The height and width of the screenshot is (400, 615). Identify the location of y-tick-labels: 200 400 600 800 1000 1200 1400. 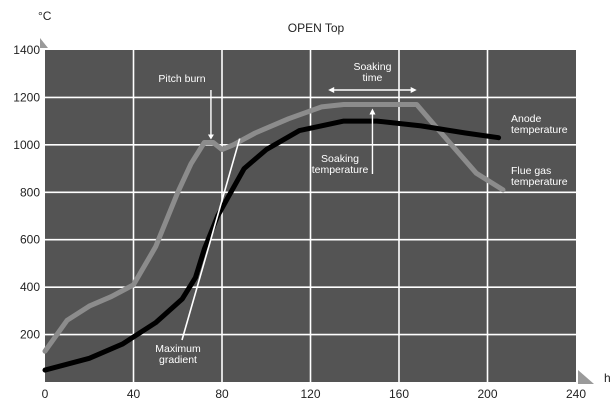
(26, 192).